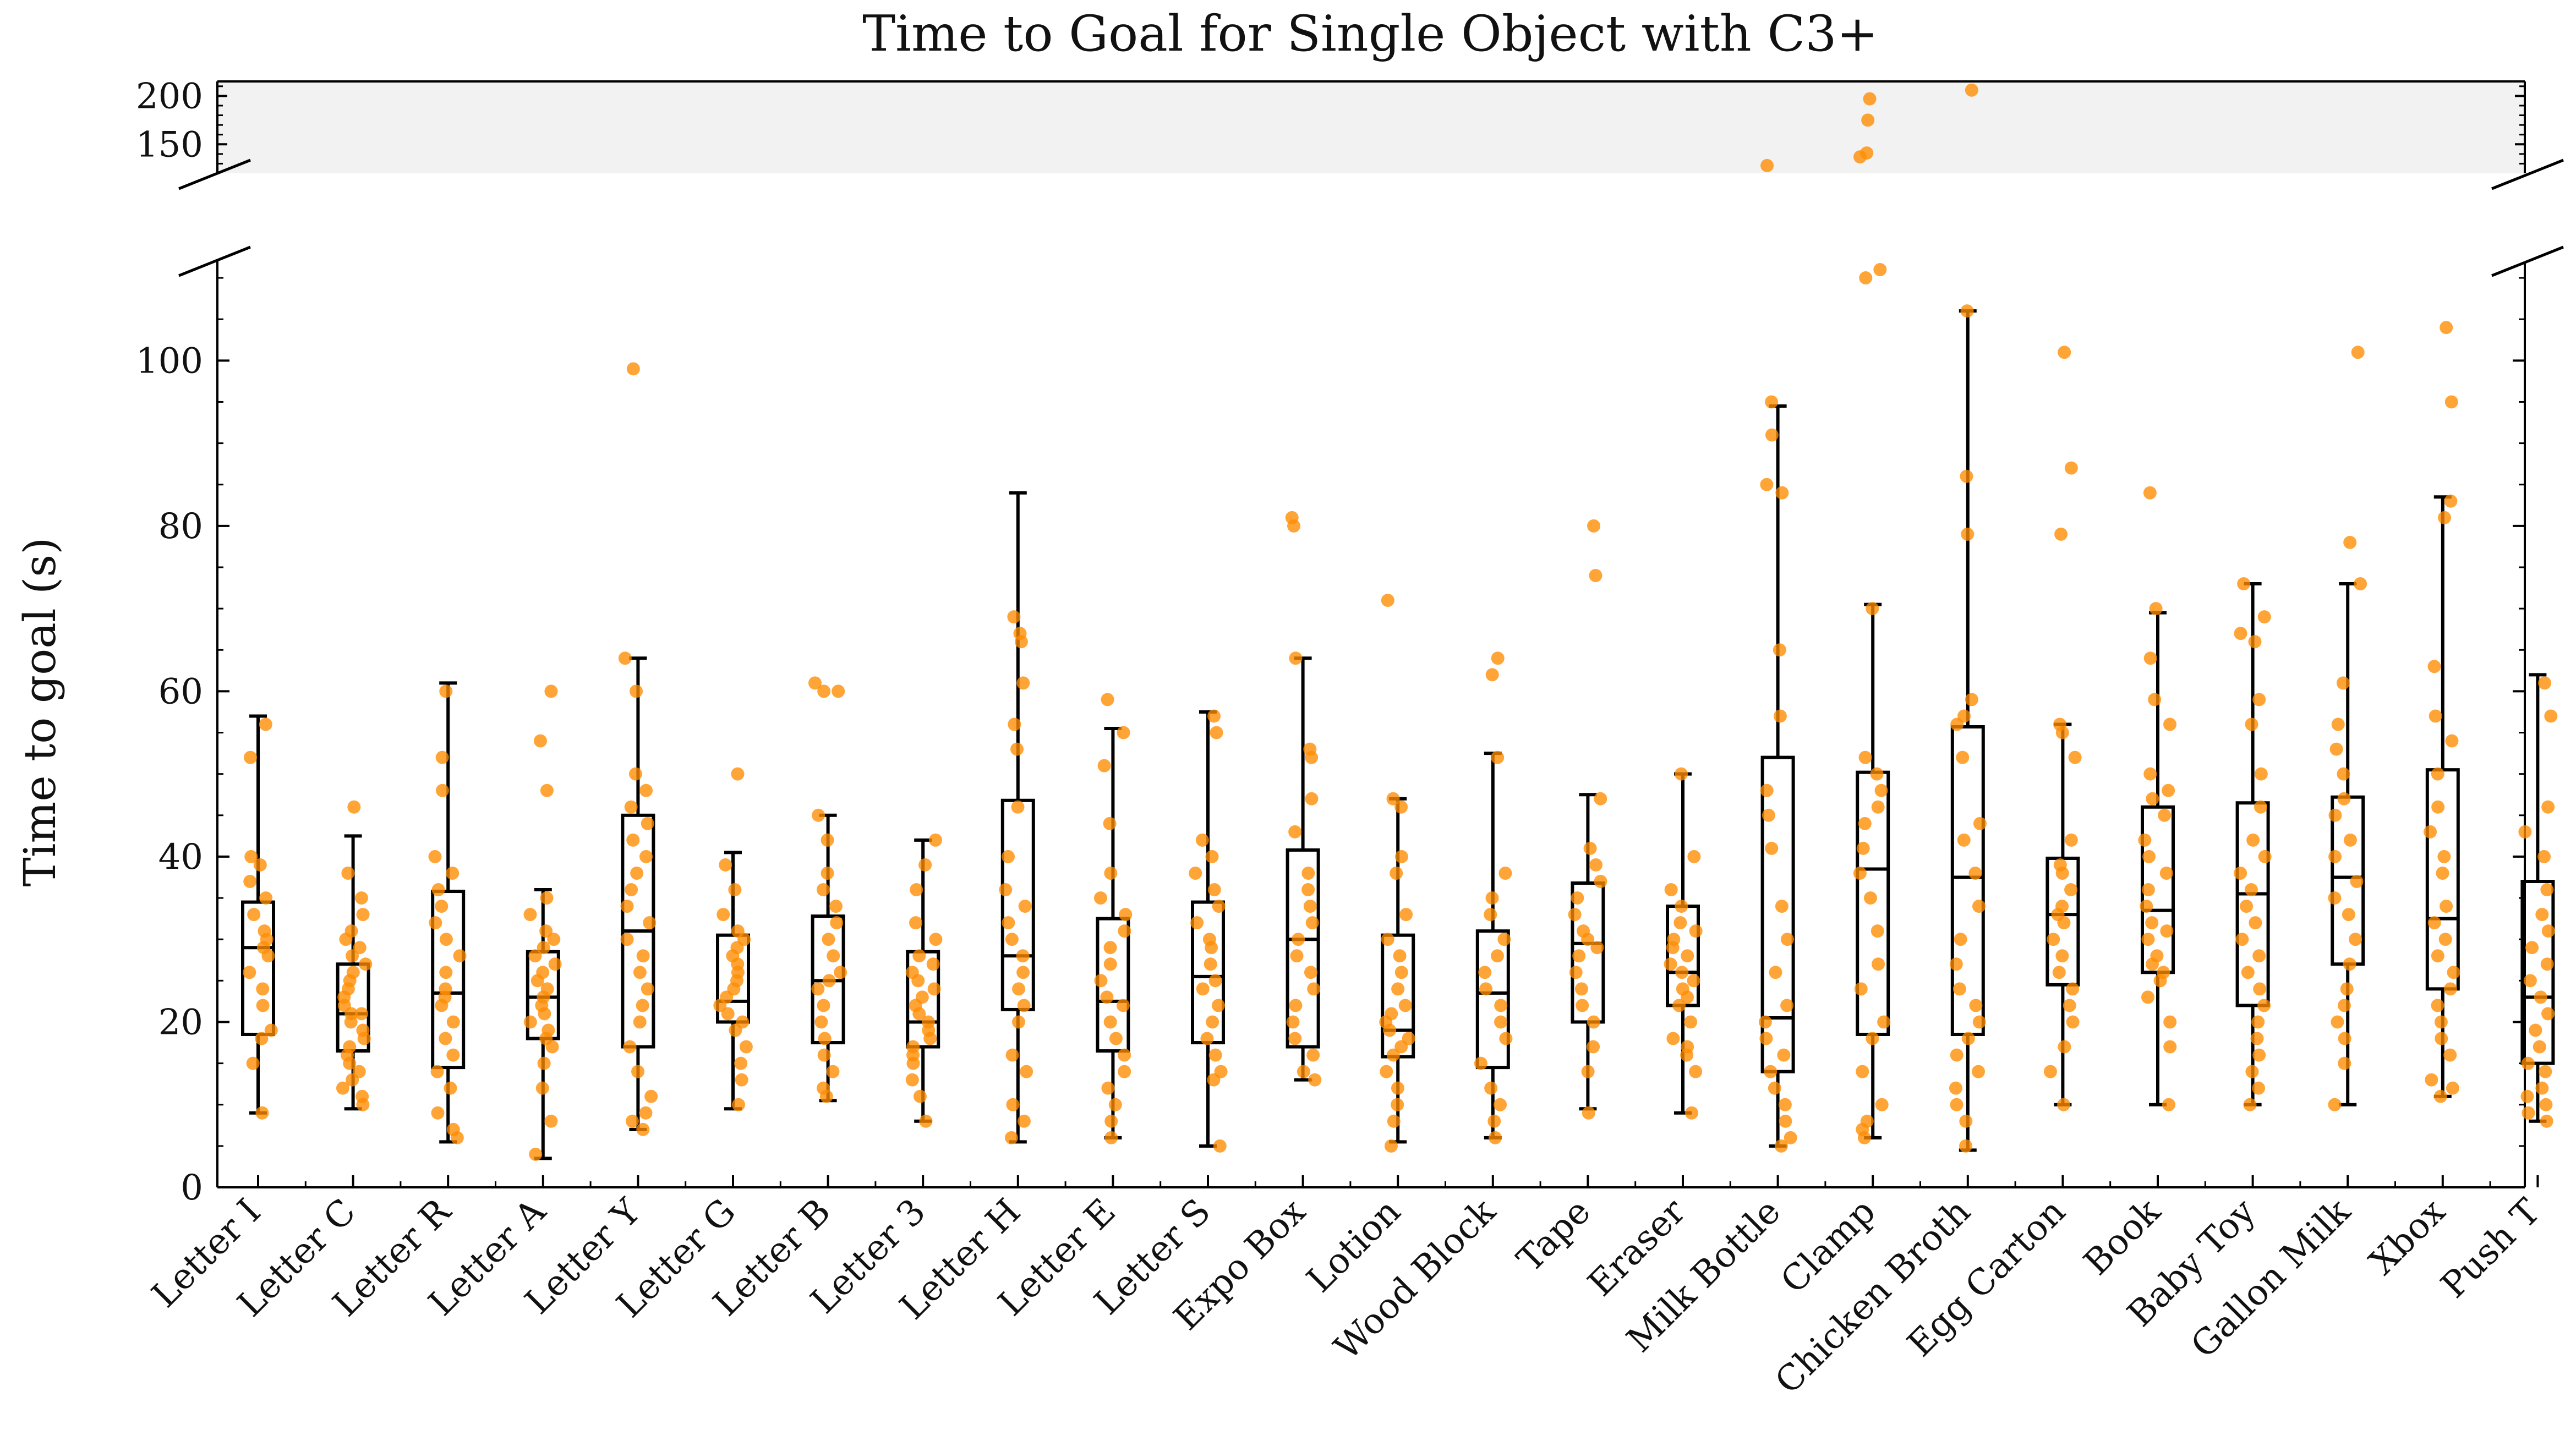 Image resolution: width=2576 pixels, height=1452 pixels. Describe the element at coordinates (1554, 1235) in the screenshot. I see `x-category-label: Tape` at that location.